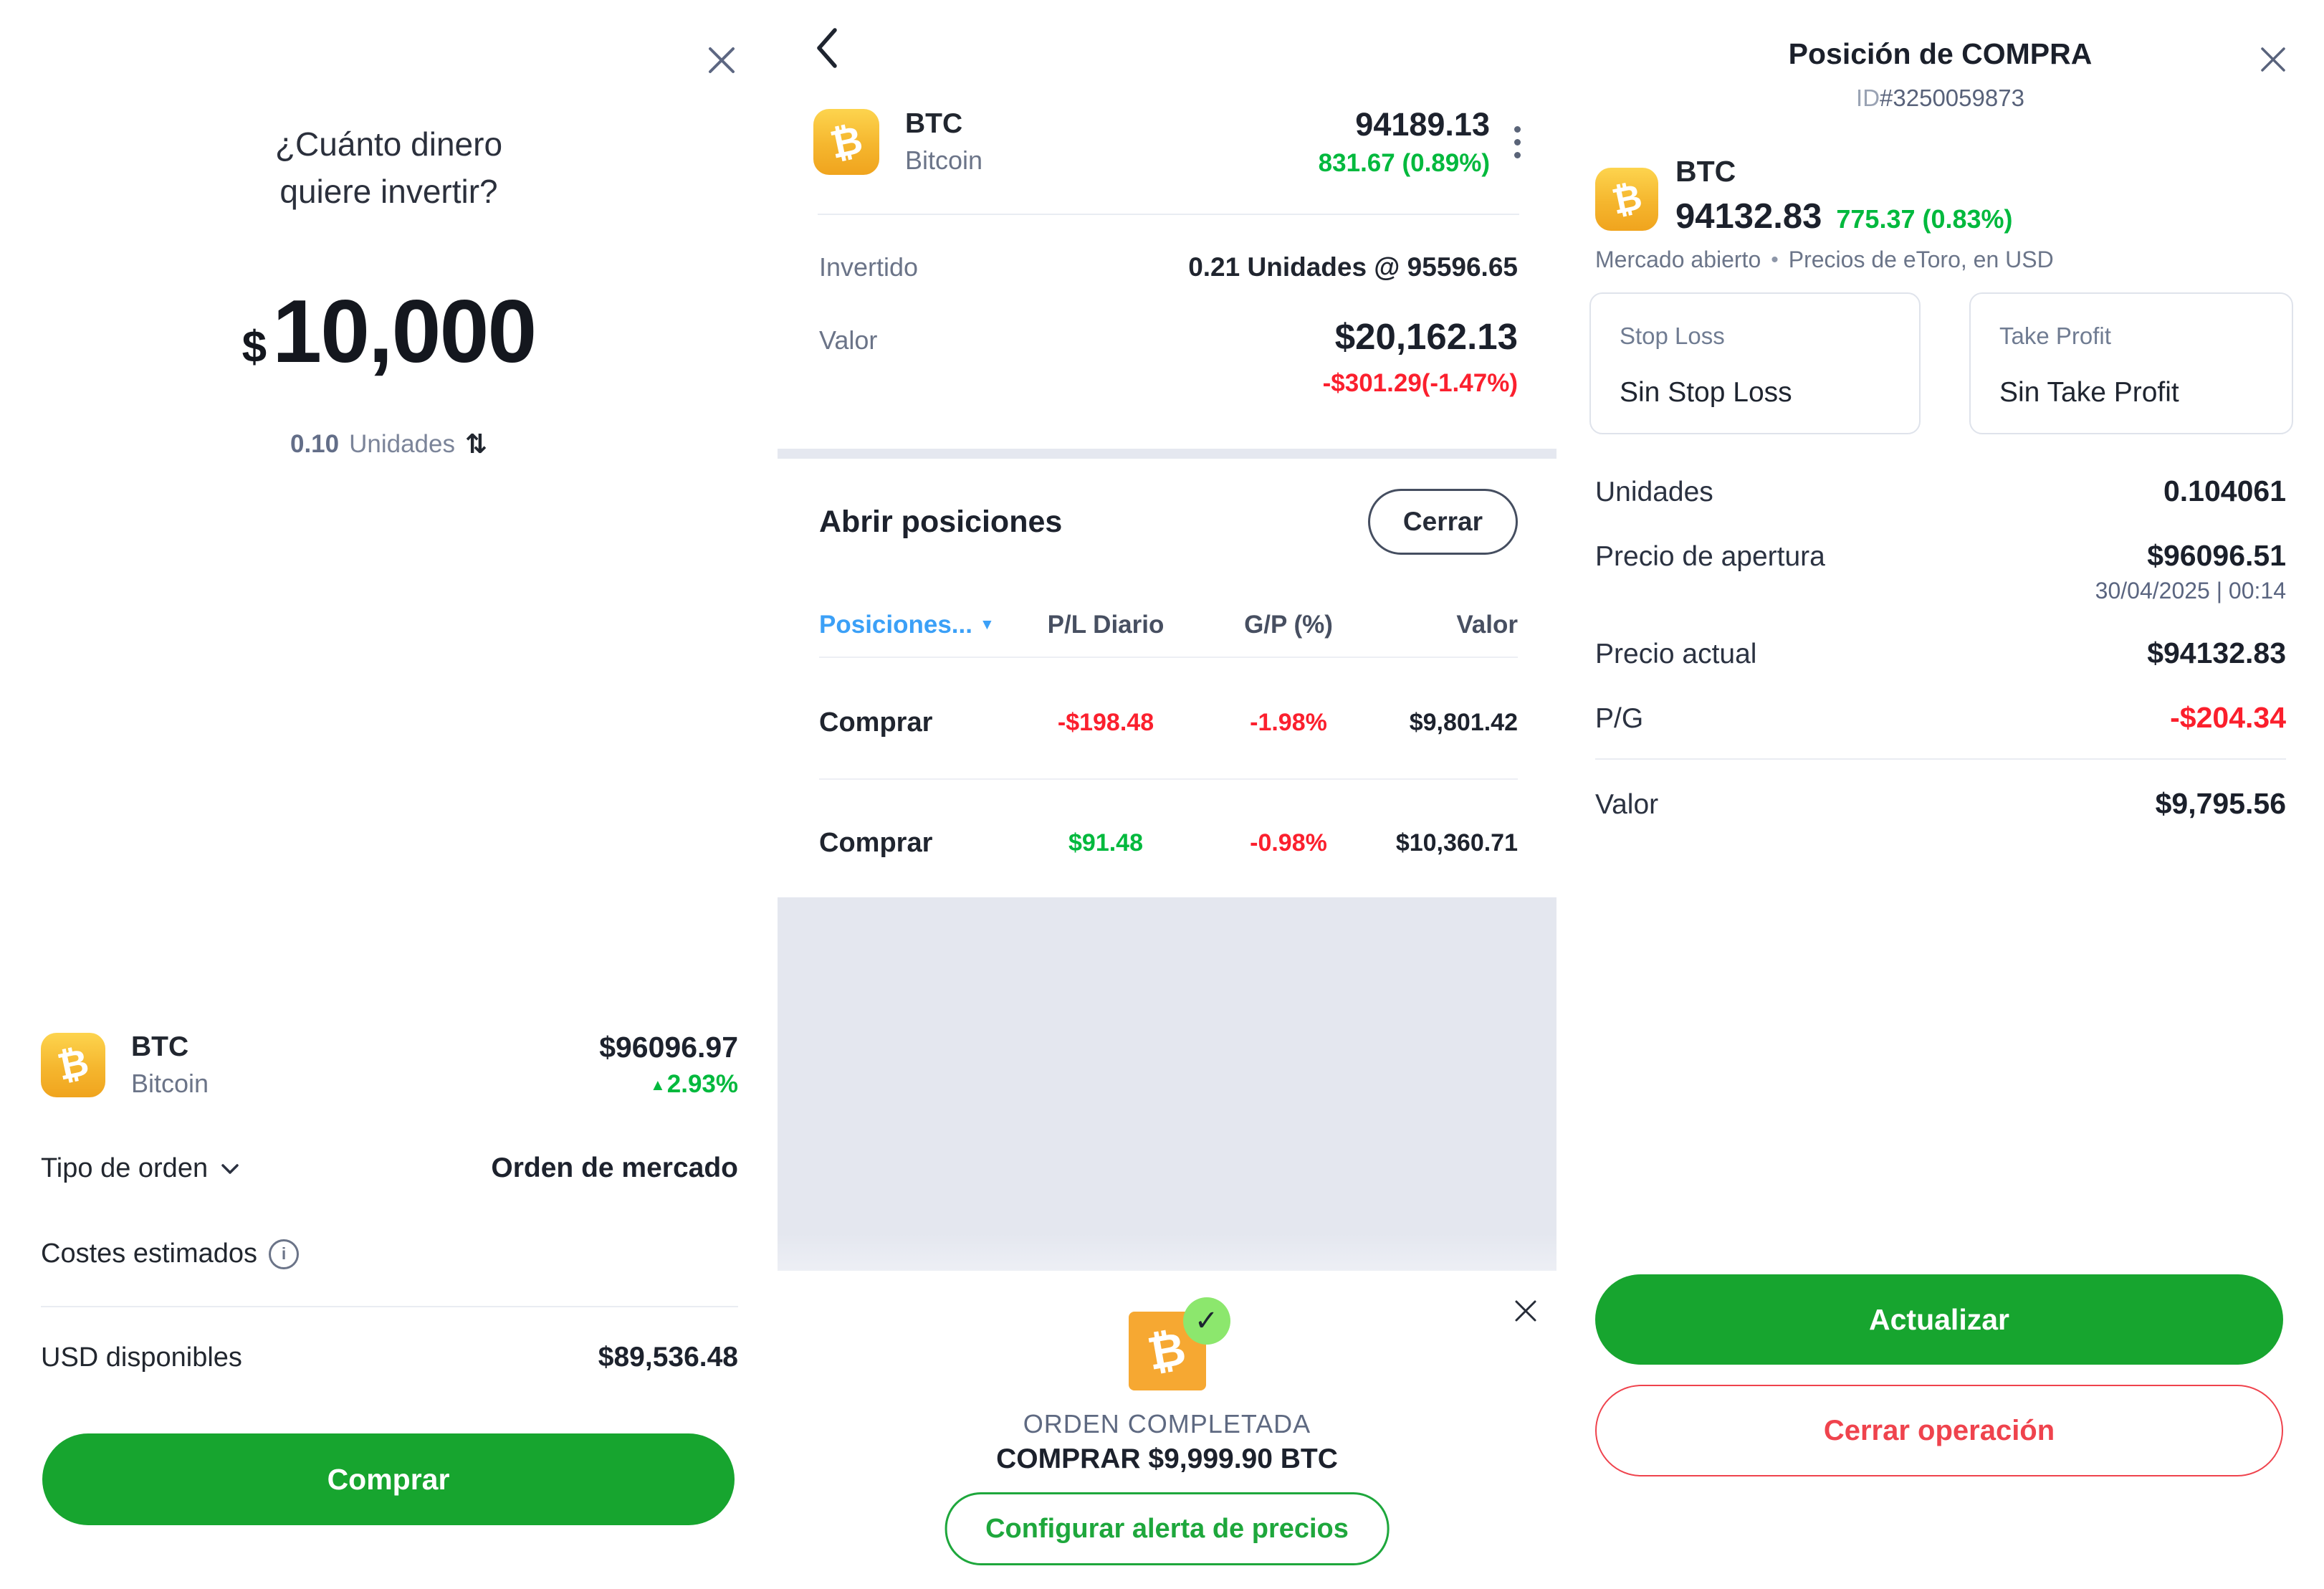 This screenshot has height=1589, width=2324. What do you see at coordinates (1940, 491) in the screenshot?
I see `units-row: Unidades 0.104061` at bounding box center [1940, 491].